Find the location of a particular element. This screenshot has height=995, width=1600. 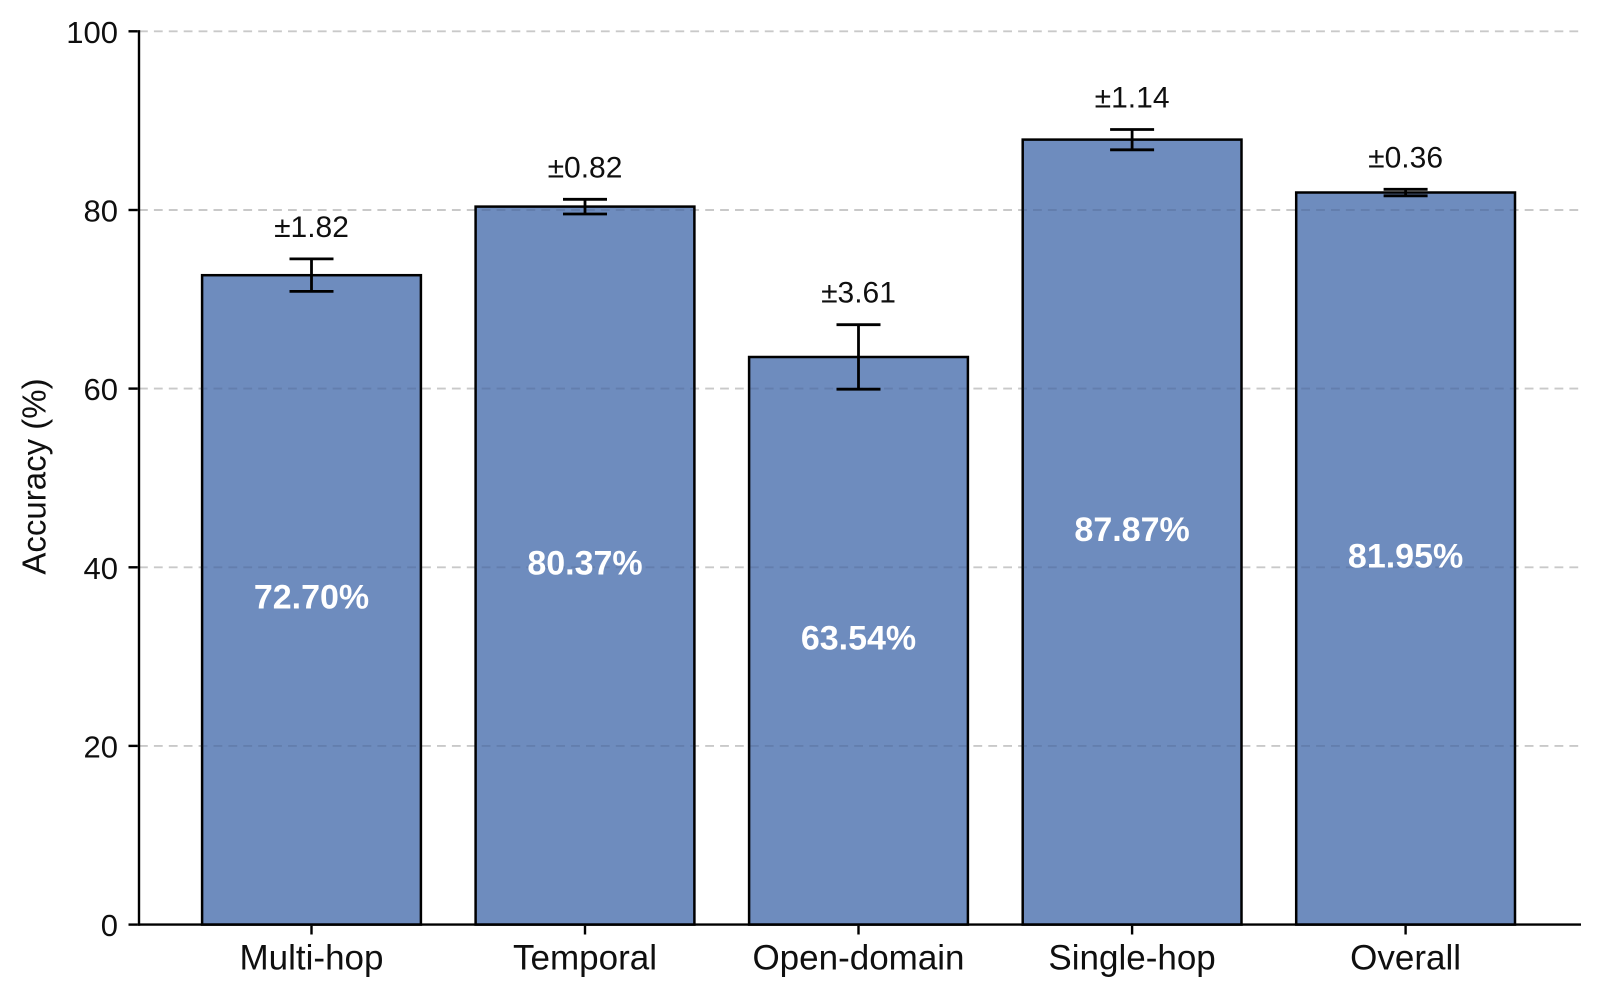

svg-text: 80 is located at coordinates (101, 211).